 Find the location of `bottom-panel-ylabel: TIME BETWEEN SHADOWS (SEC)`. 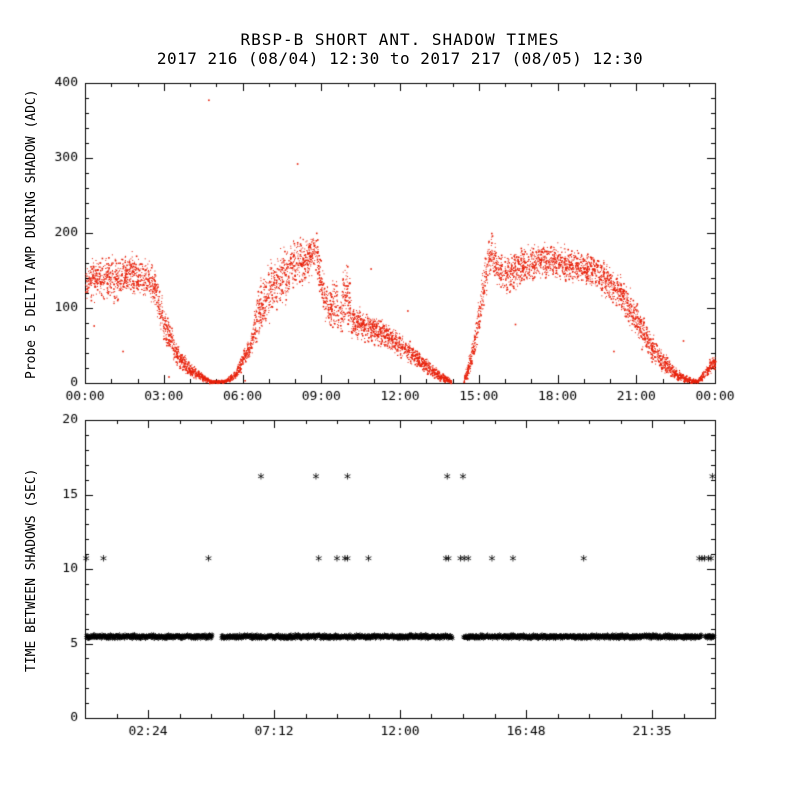

bottom-panel-ylabel: TIME BETWEEN SHADOWS (SEC) is located at coordinates (31, 570).